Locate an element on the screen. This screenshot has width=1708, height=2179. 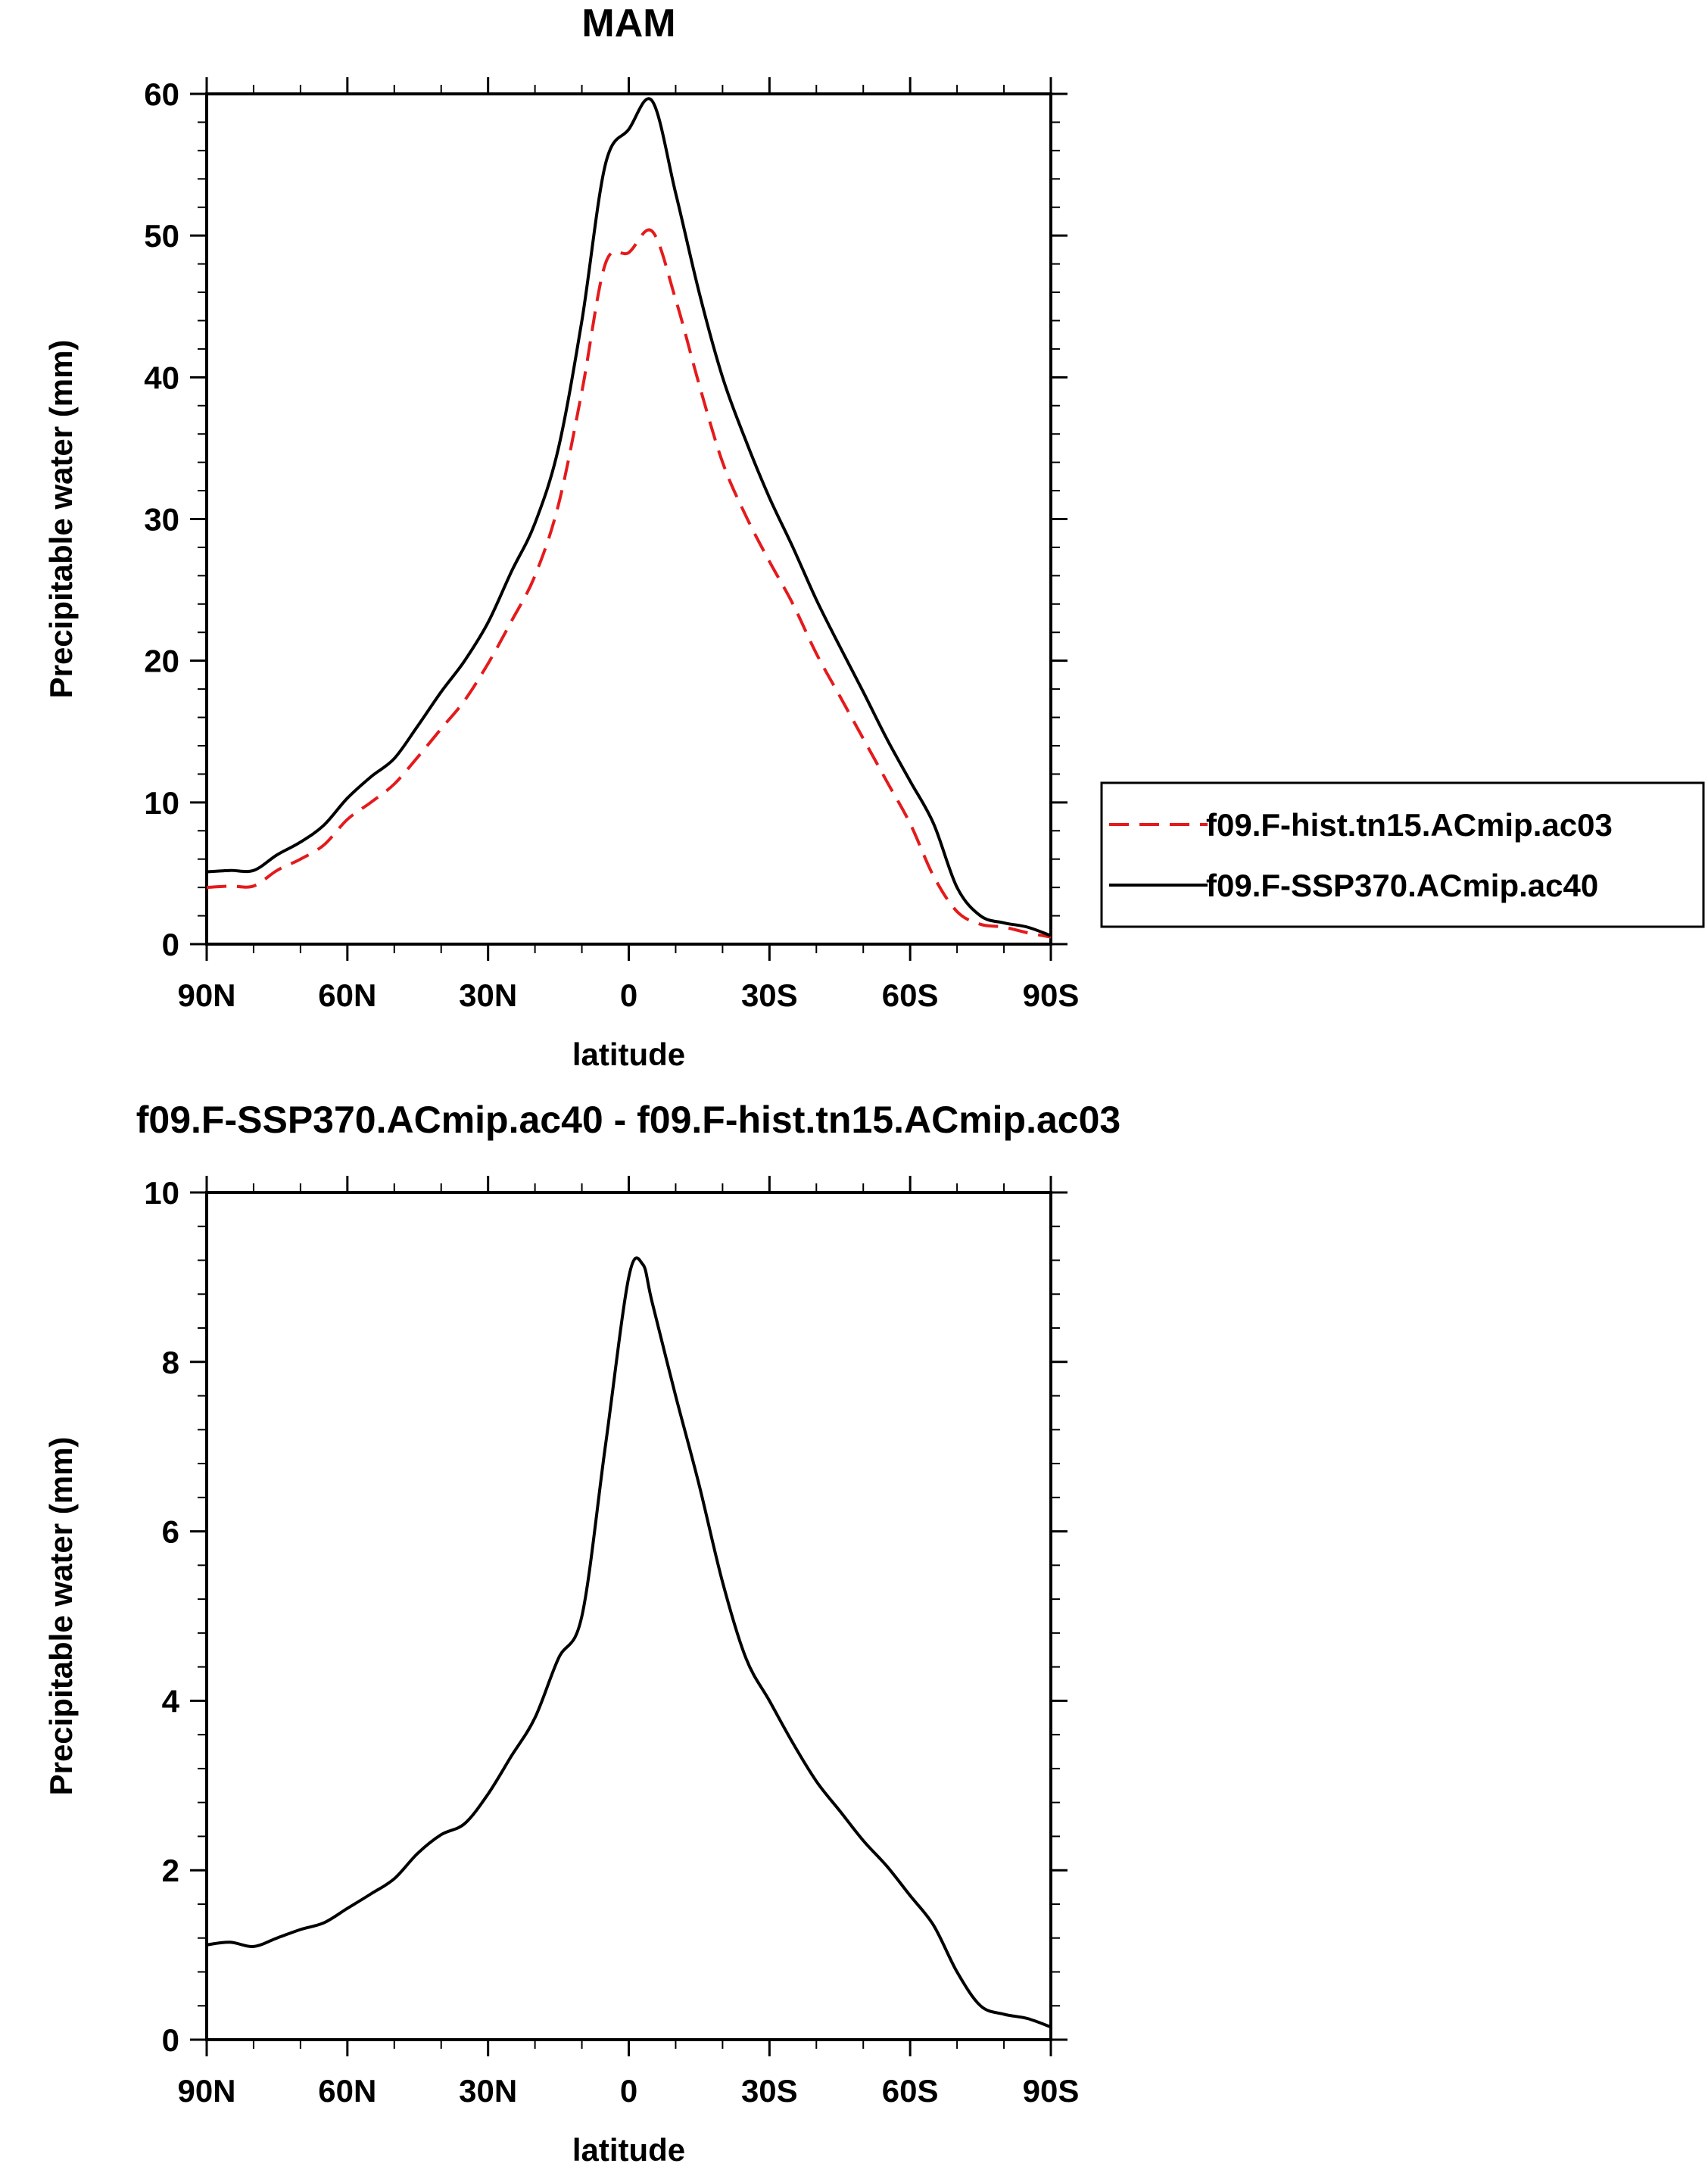
y-tick-label: 30 is located at coordinates (161, 520).